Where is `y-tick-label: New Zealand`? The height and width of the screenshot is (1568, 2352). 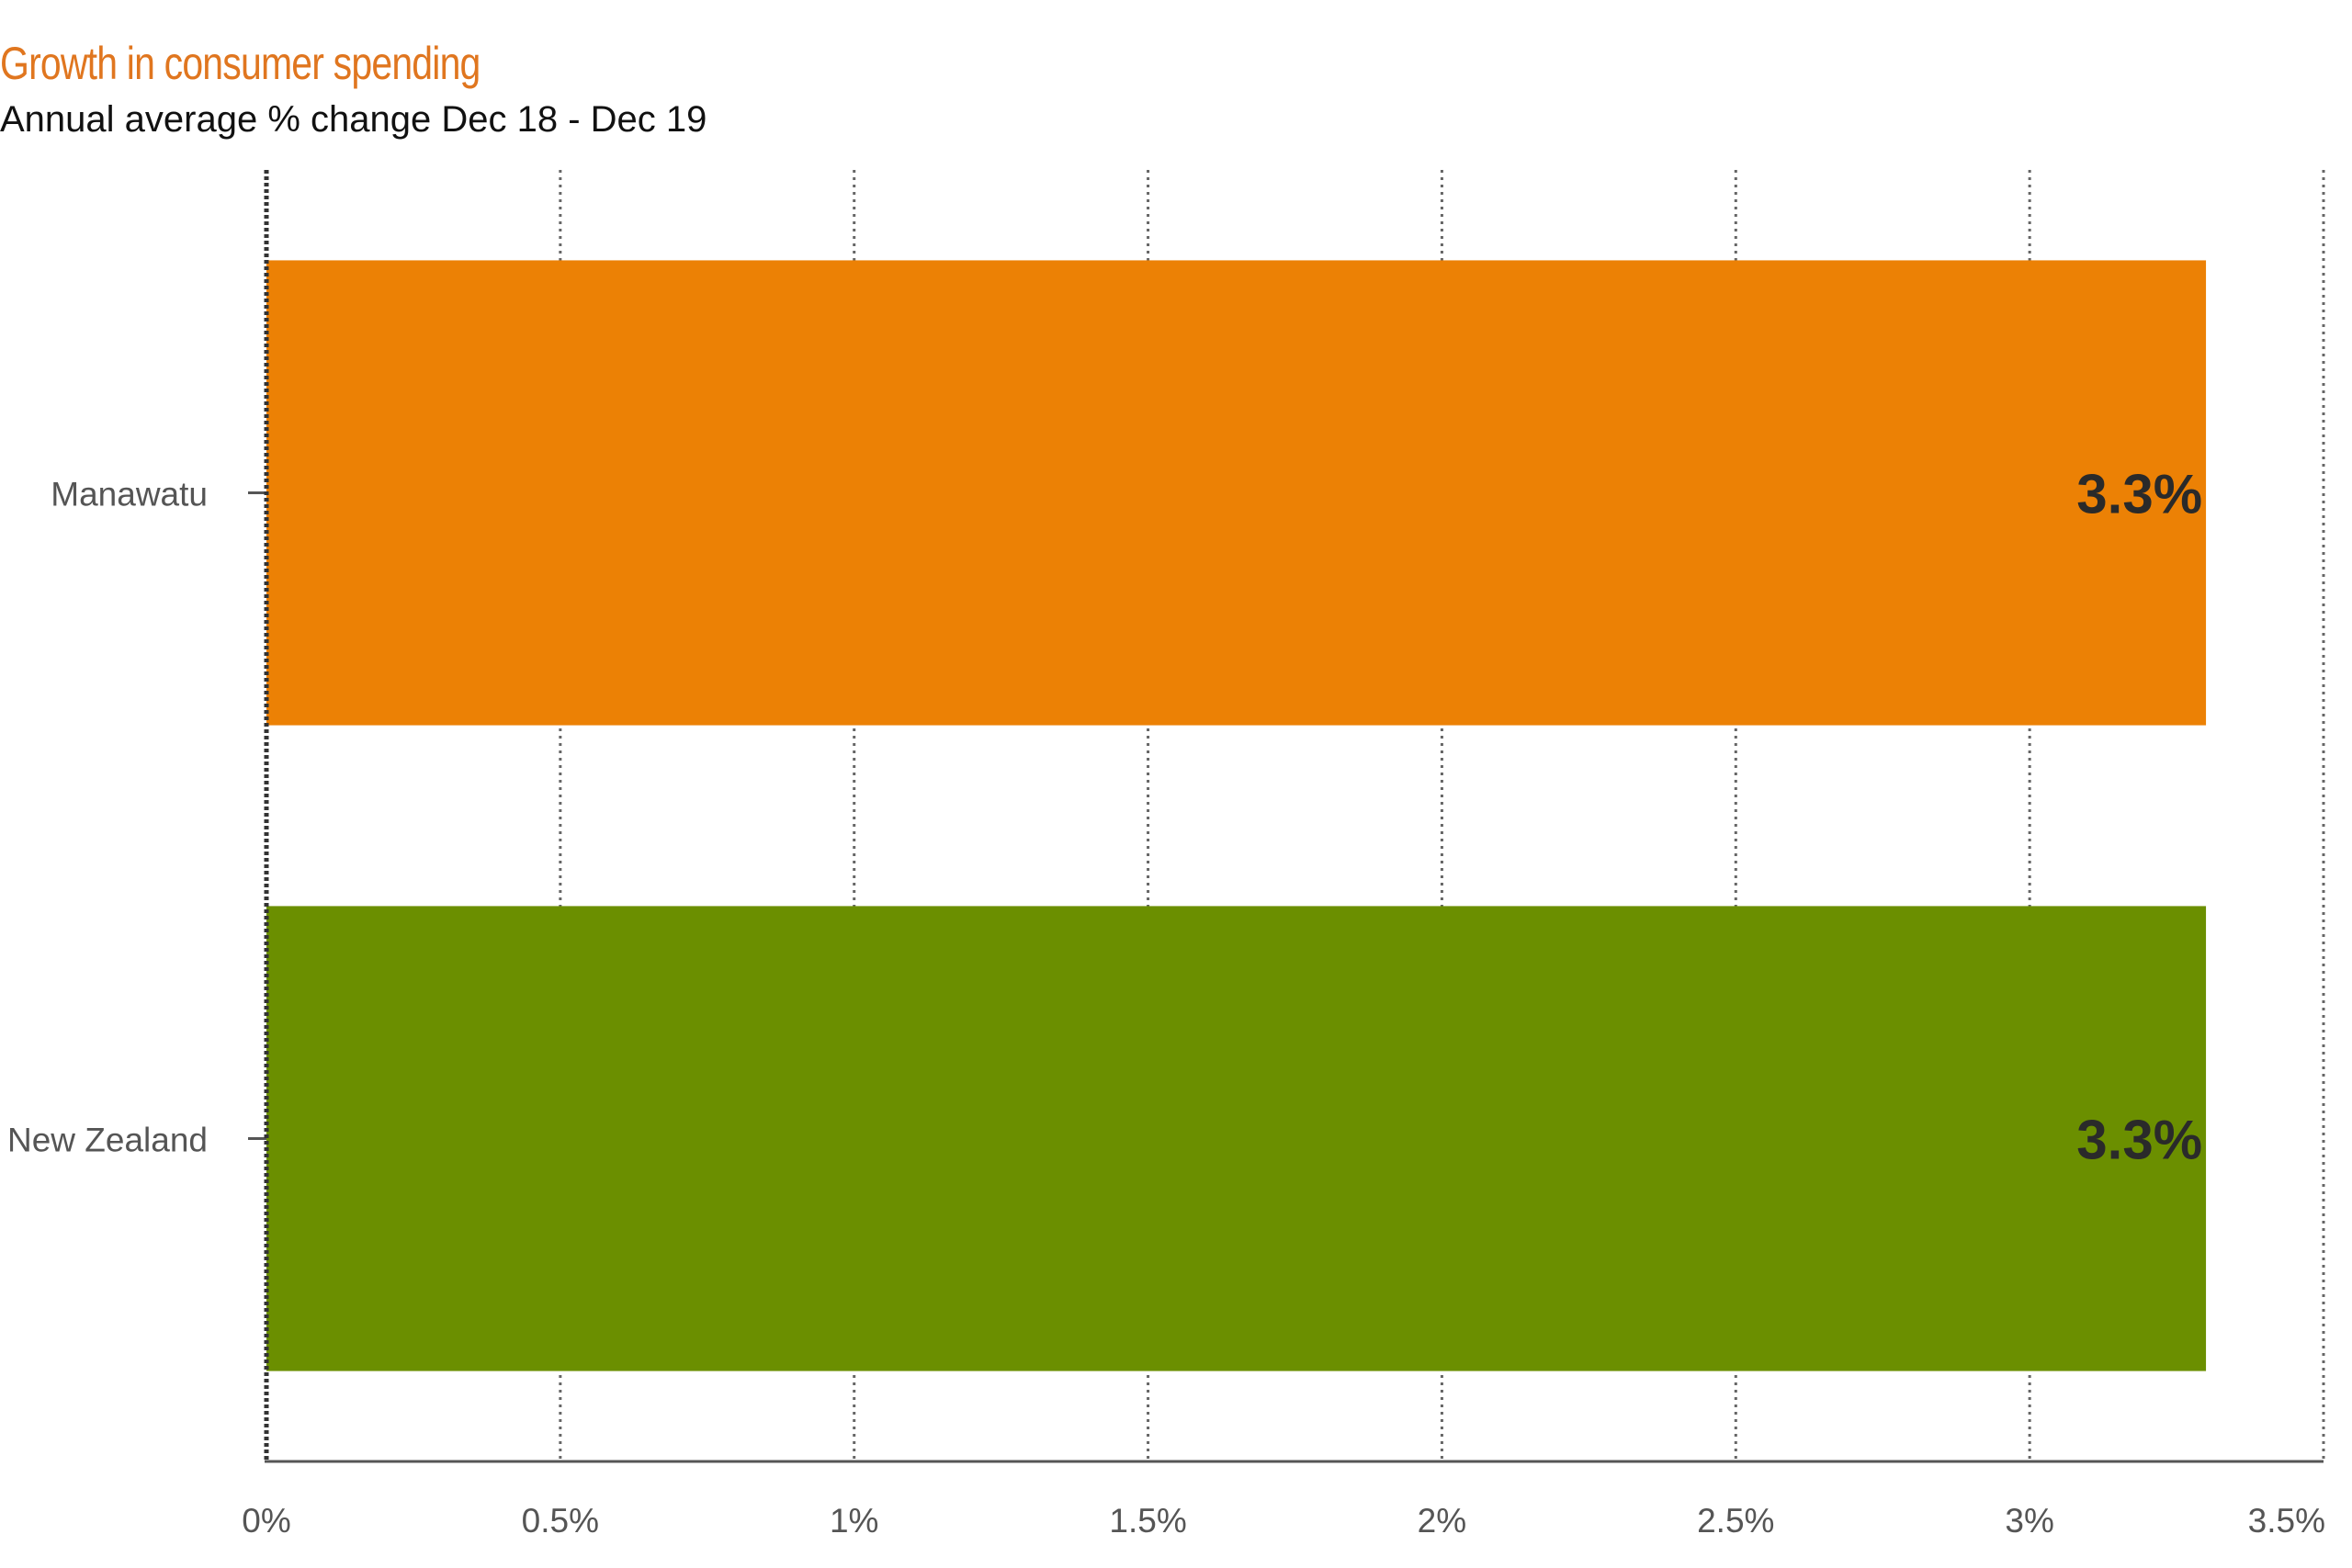 y-tick-label: New Zealand is located at coordinates (107, 1141).